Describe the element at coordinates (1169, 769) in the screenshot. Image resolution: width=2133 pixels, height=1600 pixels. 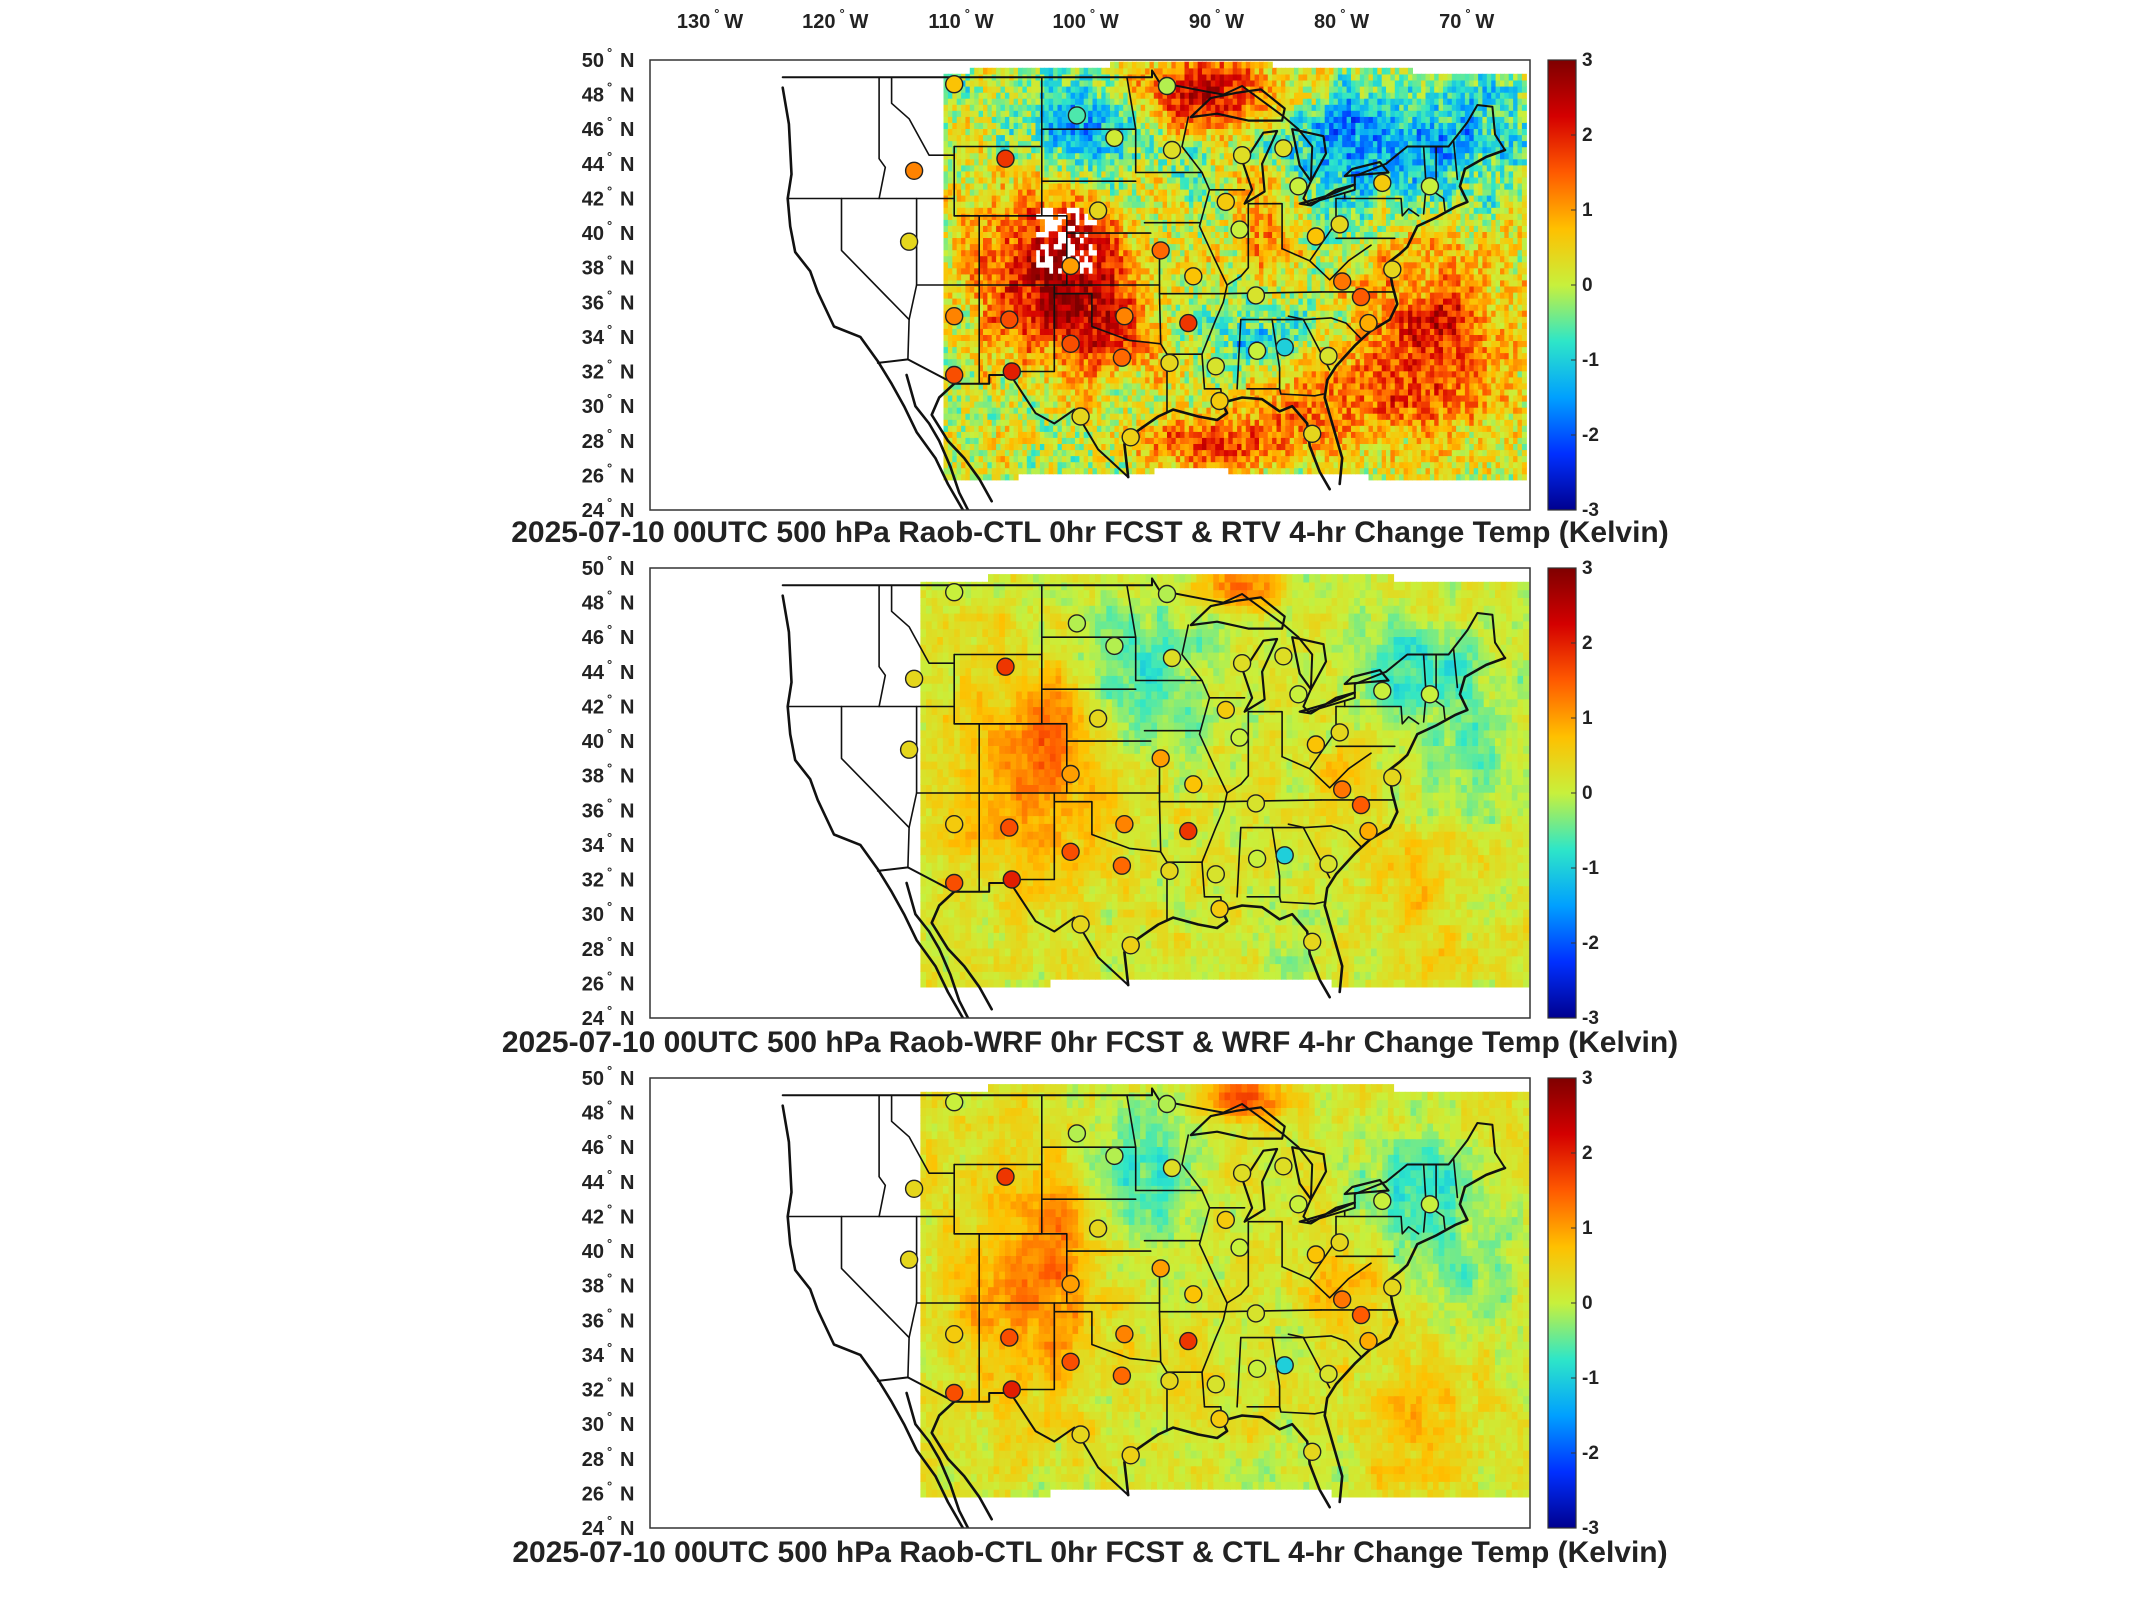
I see `raob-stations` at that location.